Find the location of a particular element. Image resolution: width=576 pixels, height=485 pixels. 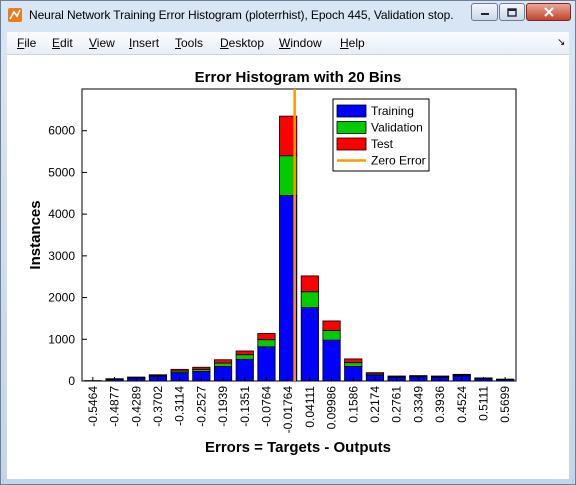

maximize-icon is located at coordinates (512, 12).